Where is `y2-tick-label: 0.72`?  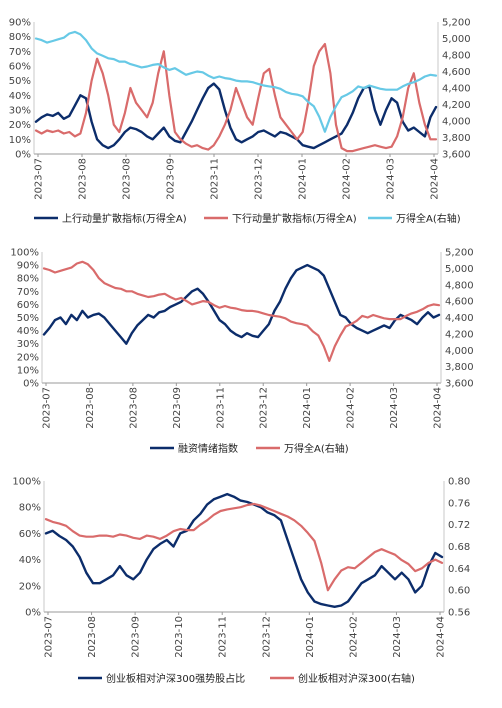
y2-tick-label: 0.72 is located at coordinates (459, 525).